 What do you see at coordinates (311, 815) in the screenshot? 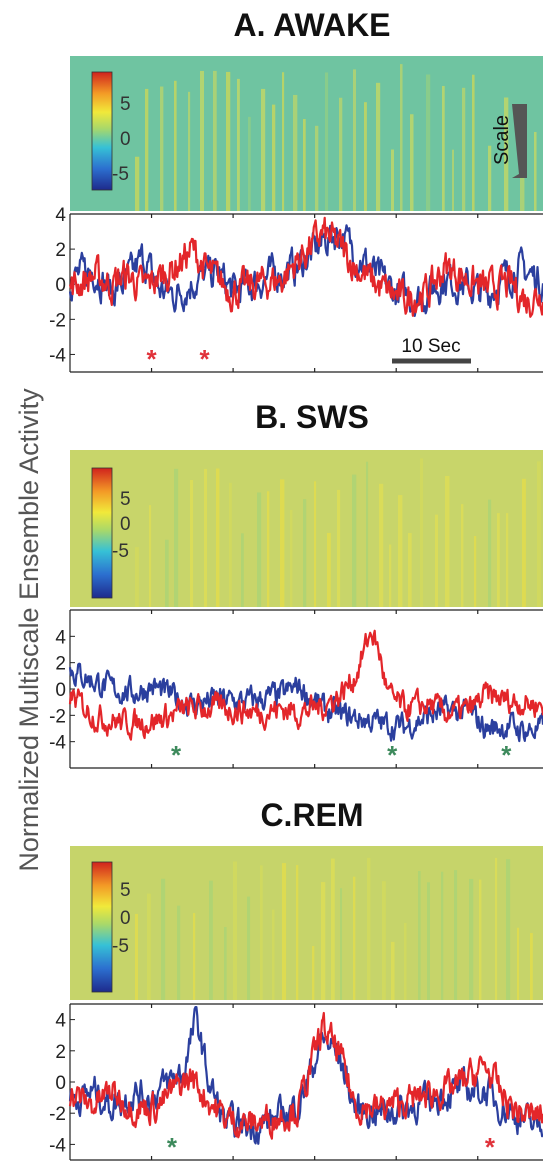
I see `panel-title: C.REM` at bounding box center [311, 815].